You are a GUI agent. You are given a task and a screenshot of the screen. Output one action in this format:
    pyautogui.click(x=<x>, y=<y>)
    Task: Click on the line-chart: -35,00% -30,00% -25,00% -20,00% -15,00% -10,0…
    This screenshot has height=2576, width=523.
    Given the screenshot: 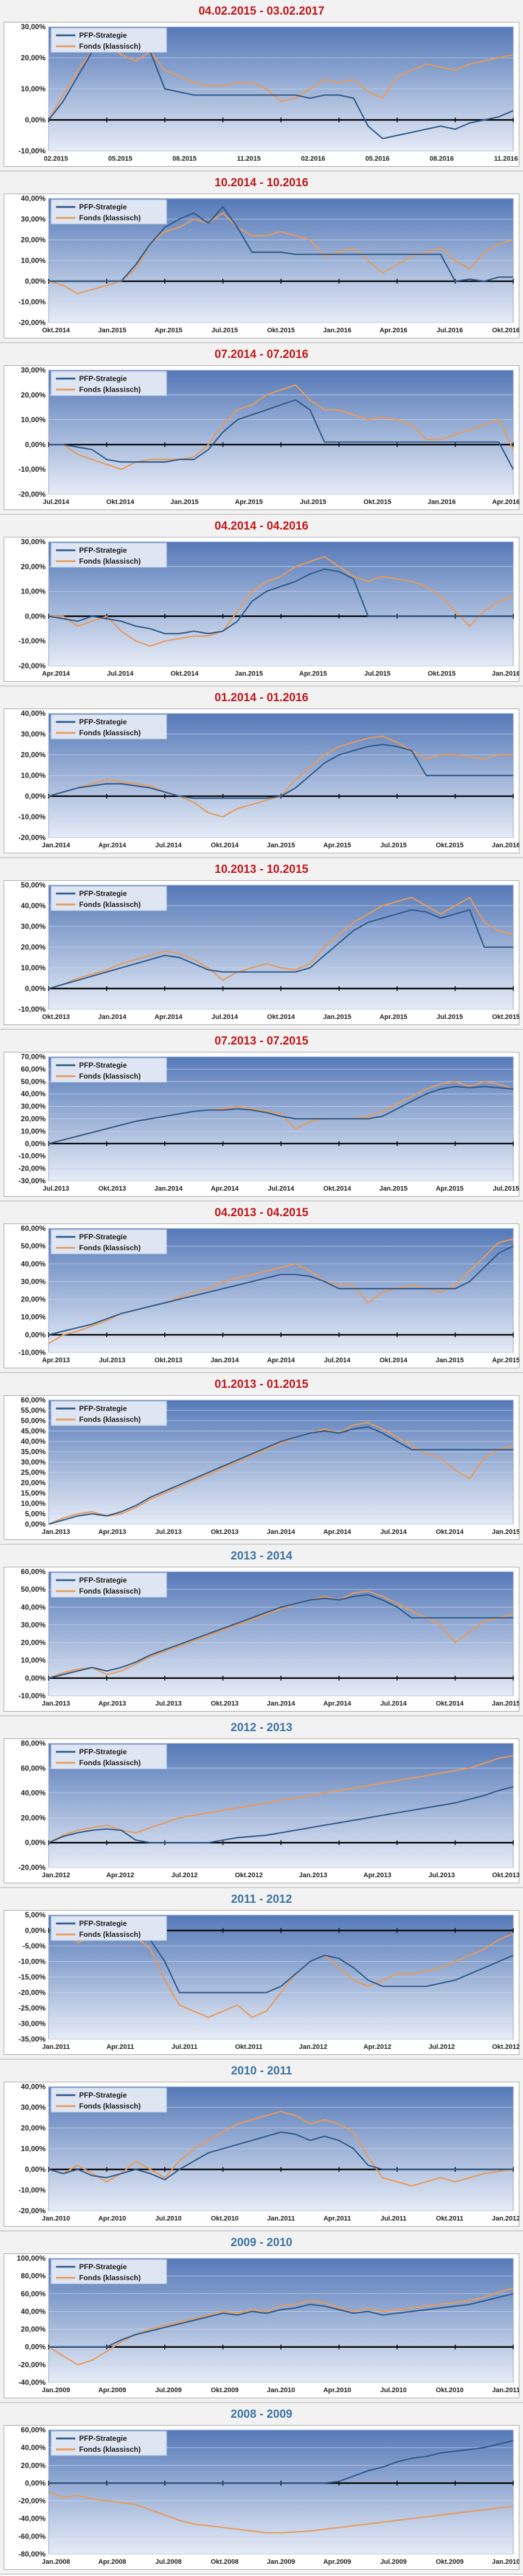 What is the action you would take?
    pyautogui.click(x=261, y=1983)
    